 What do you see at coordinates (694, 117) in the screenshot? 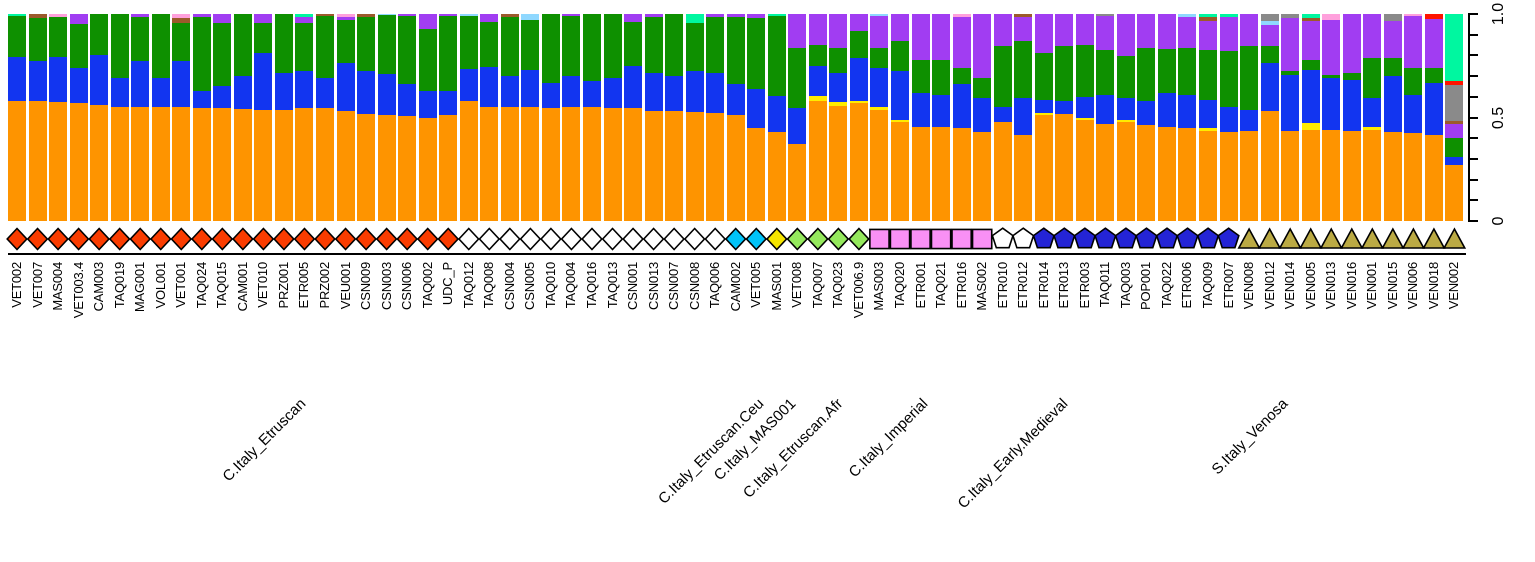
I see `bar-CSN008` at bounding box center [694, 117].